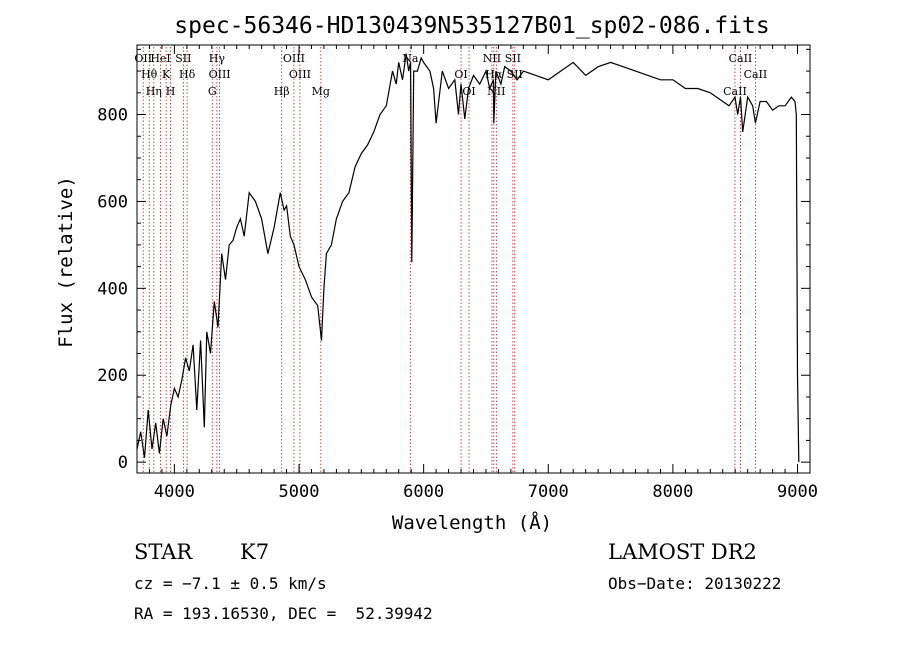  I want to click on marker-label: HeI, so click(160, 58).